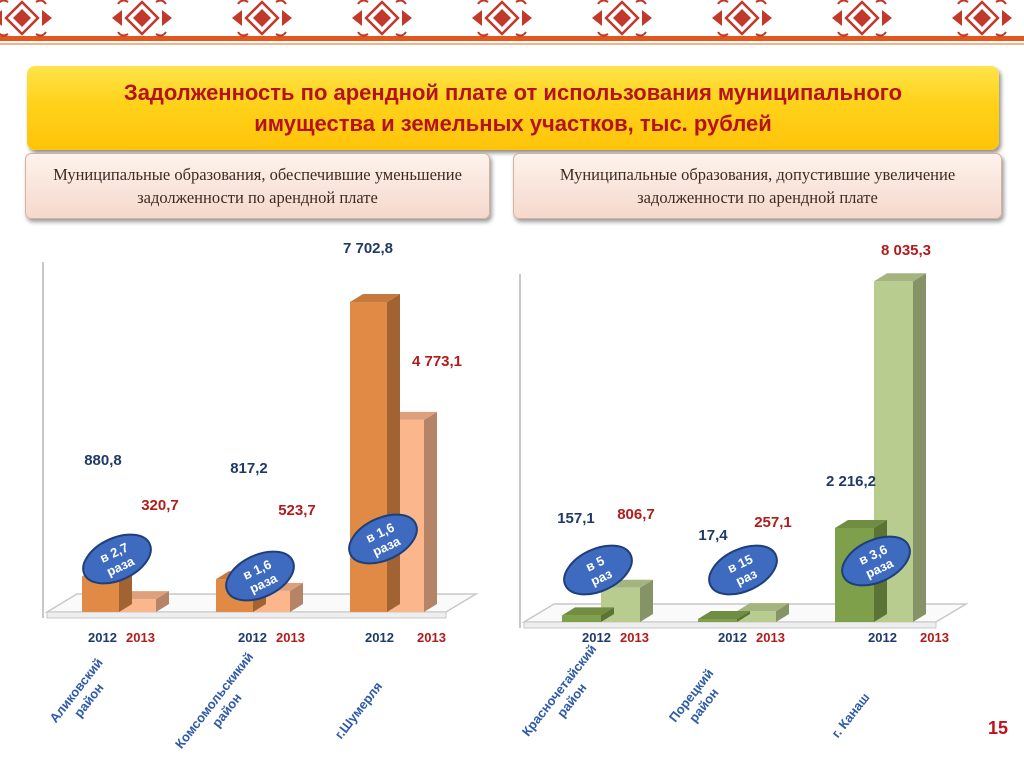  I want to click on value-label-2012: 17,4, so click(713, 535).